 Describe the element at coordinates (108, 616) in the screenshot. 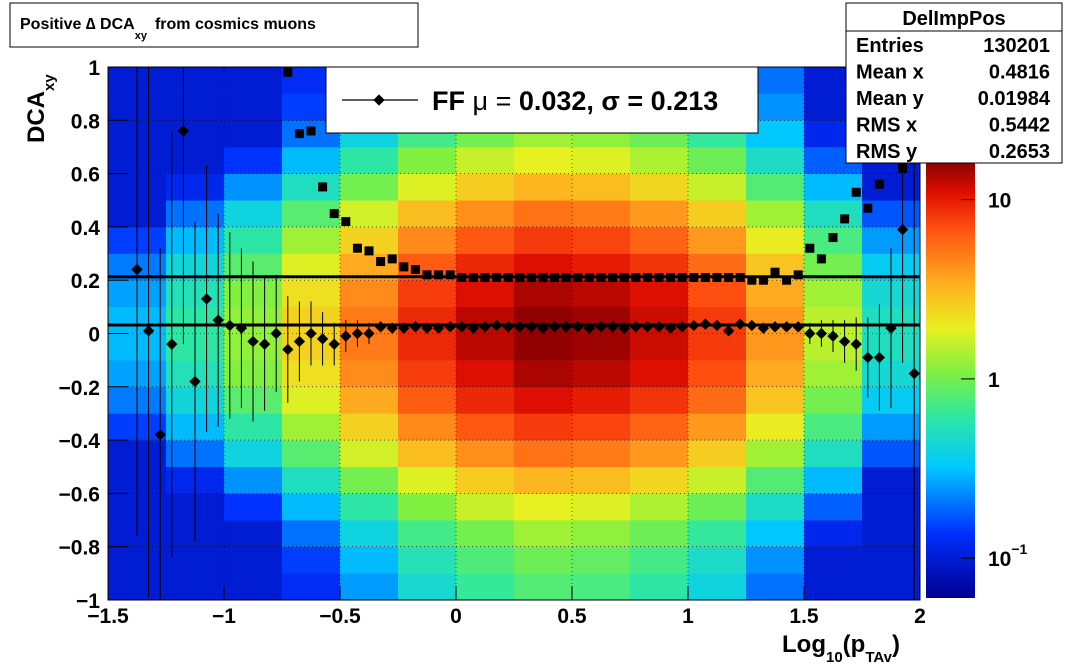

I see `x-tick-label: −1.5` at that location.